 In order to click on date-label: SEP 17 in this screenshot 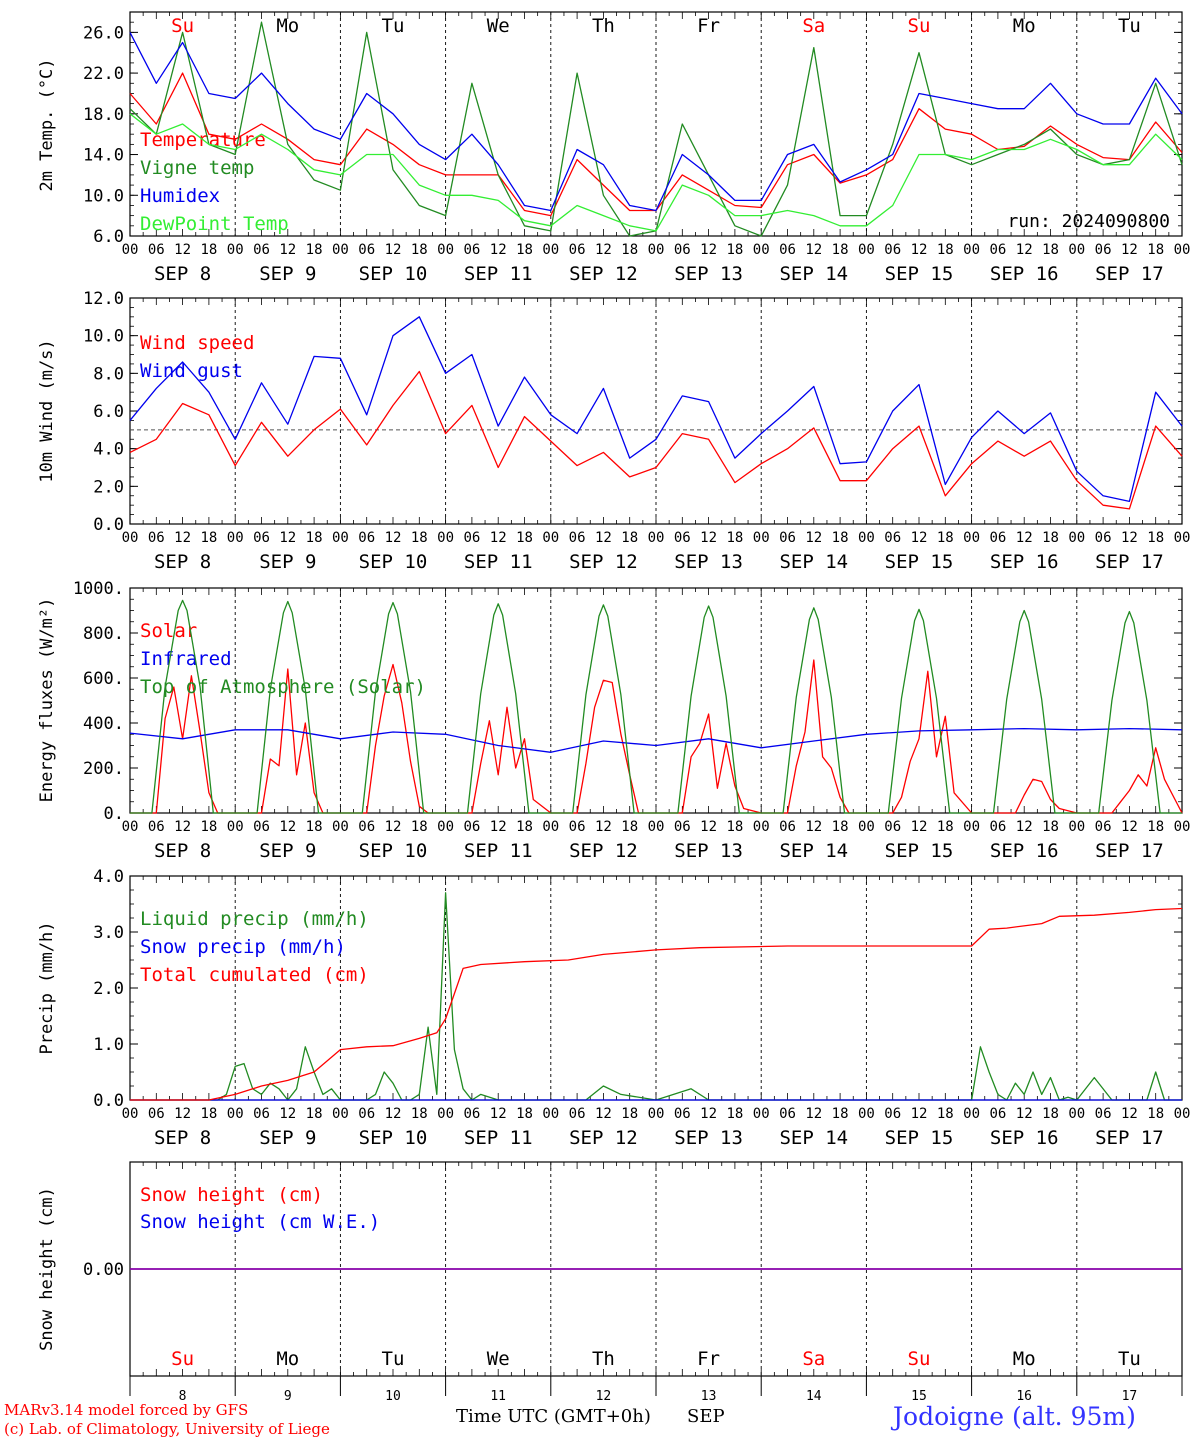, I will do `click(1129, 1138)`.